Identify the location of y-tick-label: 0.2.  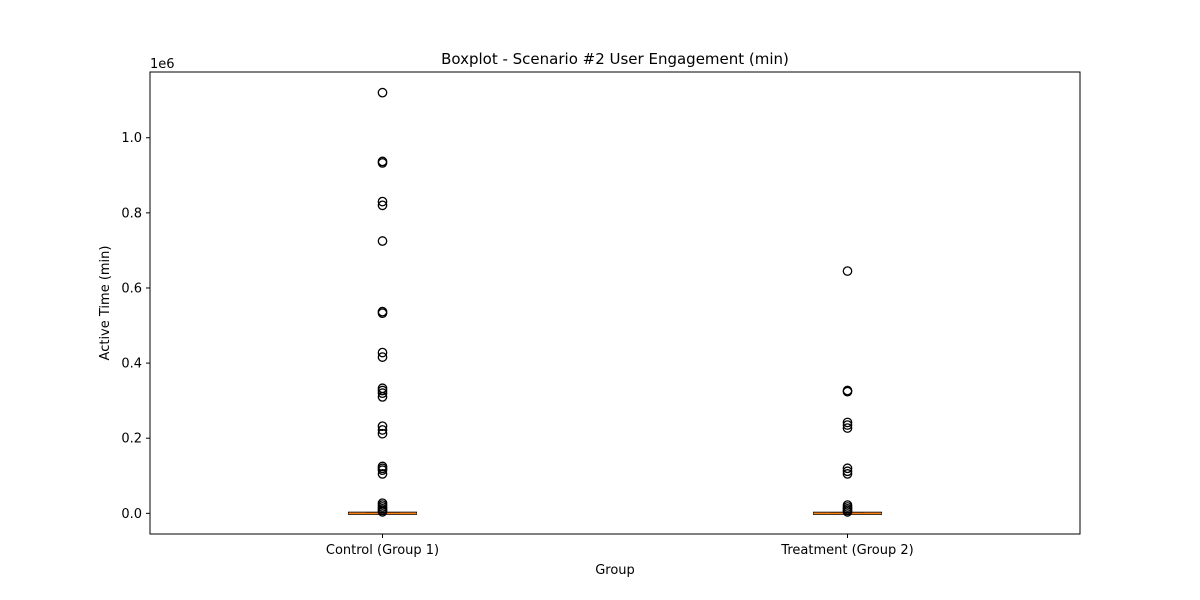
(131, 439).